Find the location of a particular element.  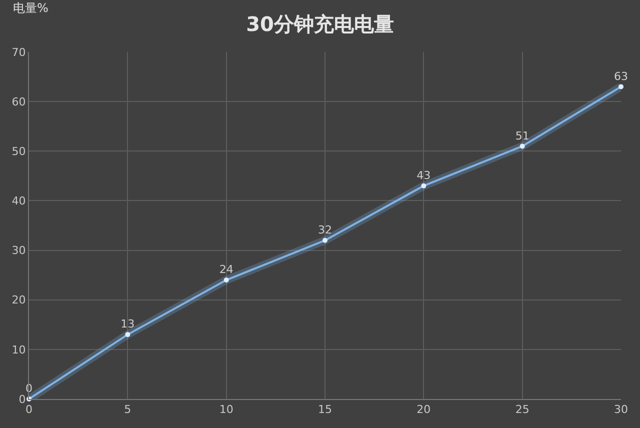

data-label: 24 is located at coordinates (226, 269).